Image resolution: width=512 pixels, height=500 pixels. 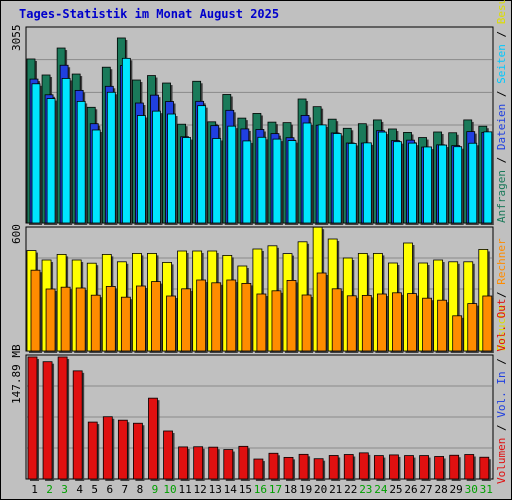 What do you see at coordinates (79, 489) in the screenshot?
I see `day-label-4: 4` at bounding box center [79, 489].